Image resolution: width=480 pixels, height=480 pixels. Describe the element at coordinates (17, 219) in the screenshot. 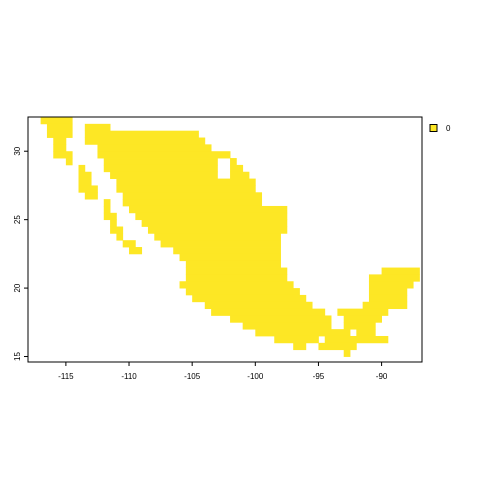

I see `y-tick-label: 25` at that location.